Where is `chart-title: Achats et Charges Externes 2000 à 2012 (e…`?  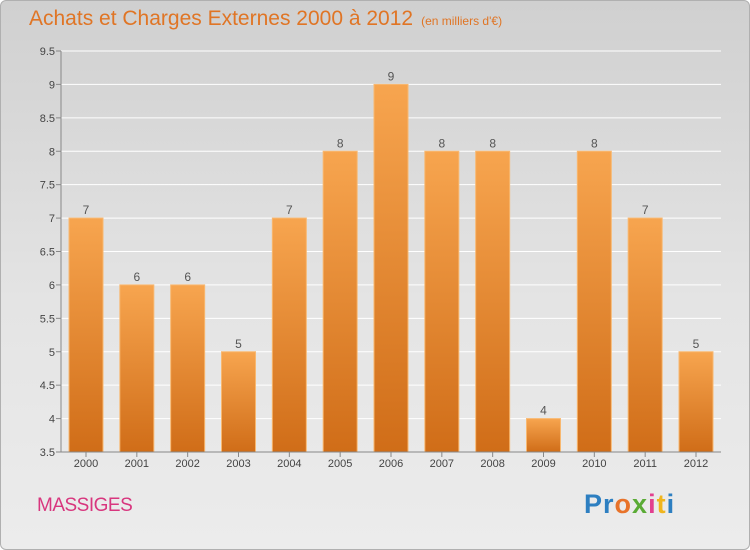
chart-title: Achats et Charges Externes 2000 à 2012 (e… is located at coordinates (265, 19).